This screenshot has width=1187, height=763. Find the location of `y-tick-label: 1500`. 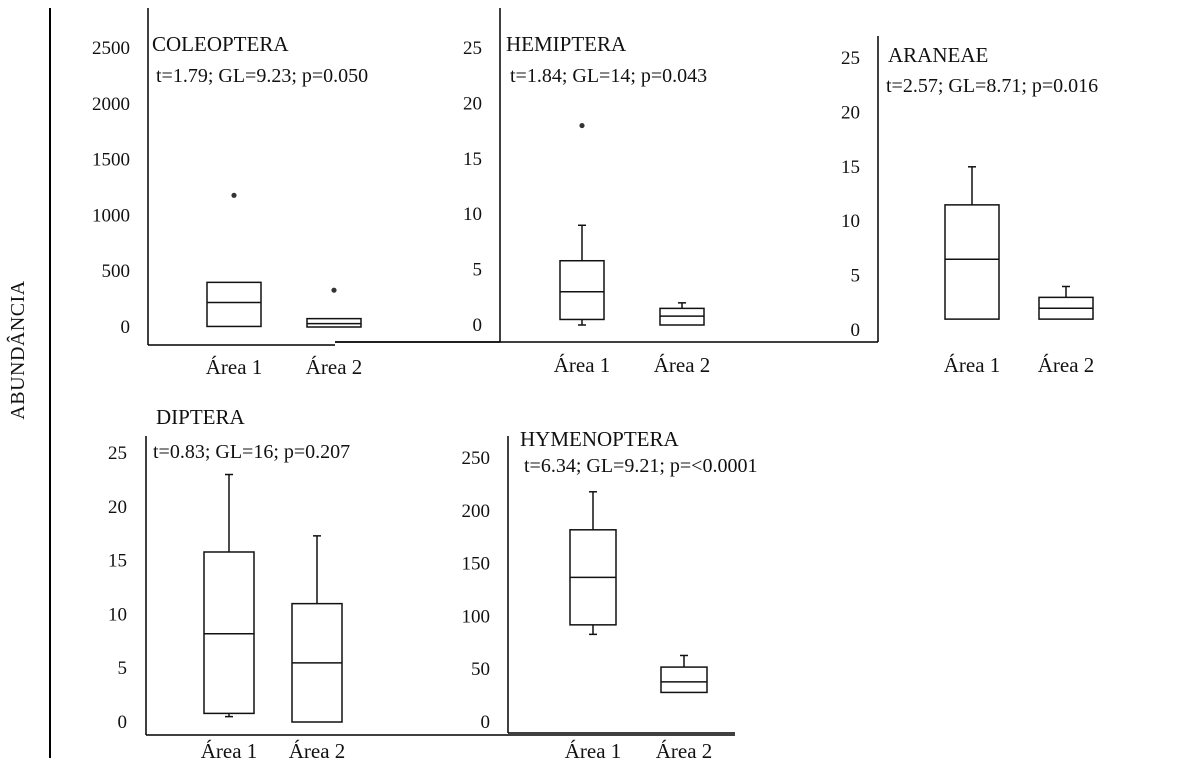

y-tick-label: 1500 is located at coordinates (111, 160).